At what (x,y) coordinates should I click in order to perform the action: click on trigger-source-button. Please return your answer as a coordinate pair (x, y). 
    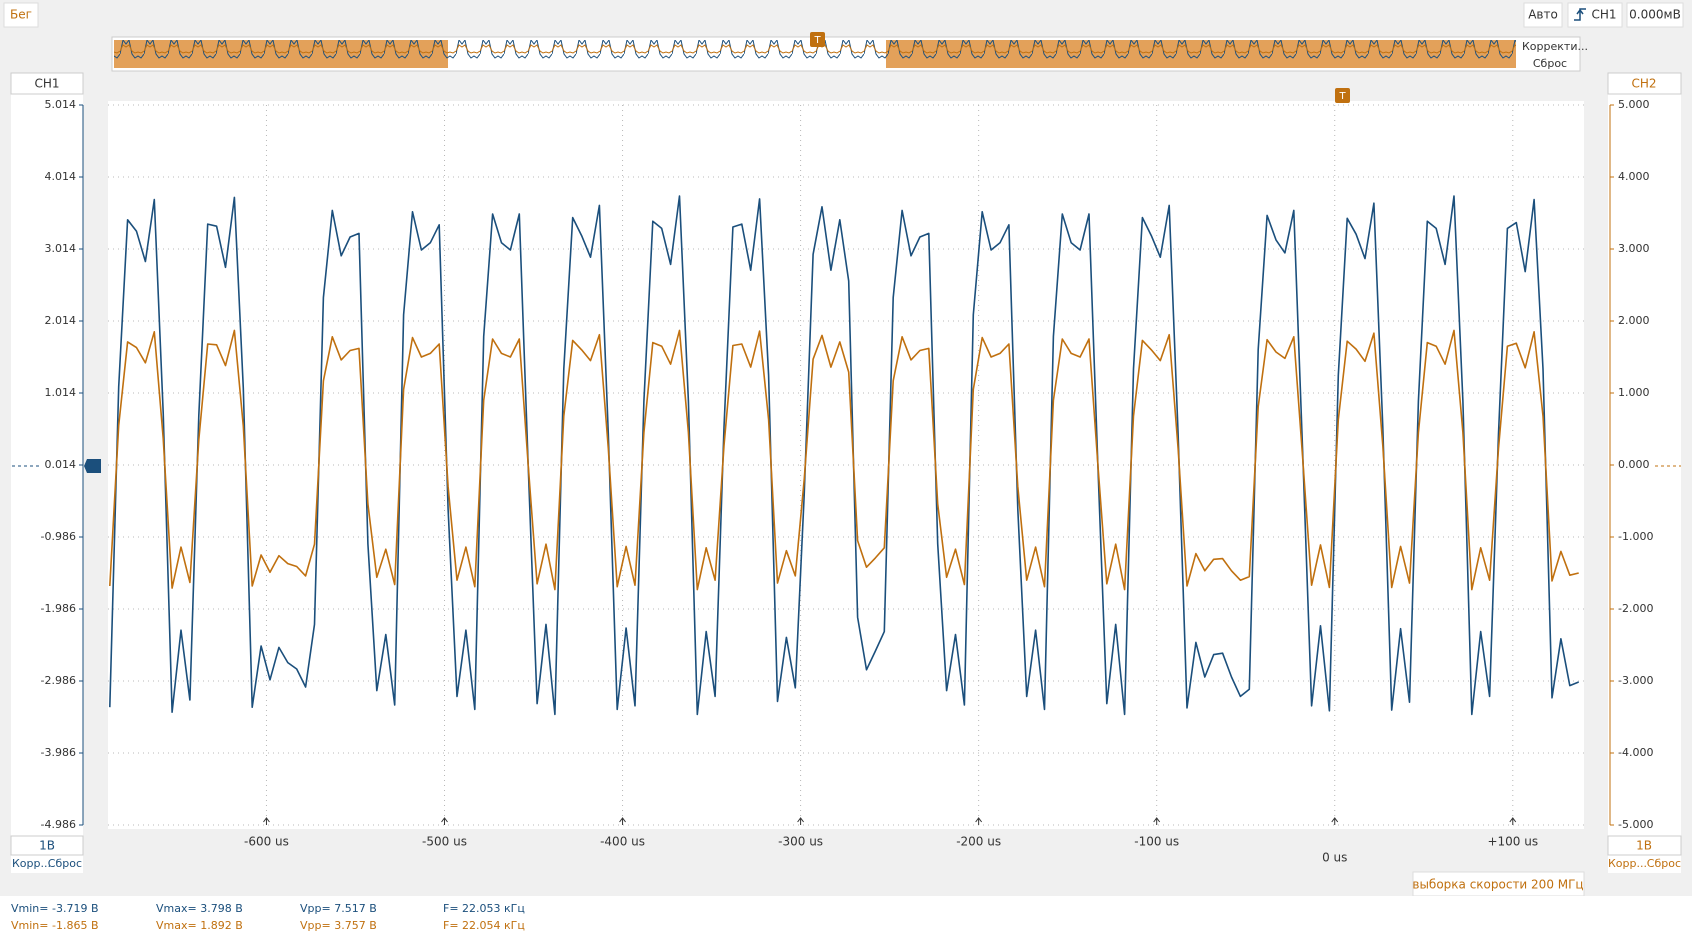
    Looking at the image, I should click on (1595, 15).